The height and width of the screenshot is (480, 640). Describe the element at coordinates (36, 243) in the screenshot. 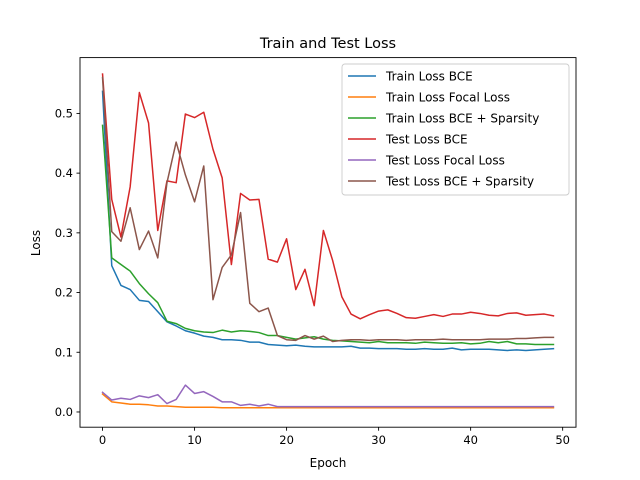

I see `y-axis-label: Loss` at that location.